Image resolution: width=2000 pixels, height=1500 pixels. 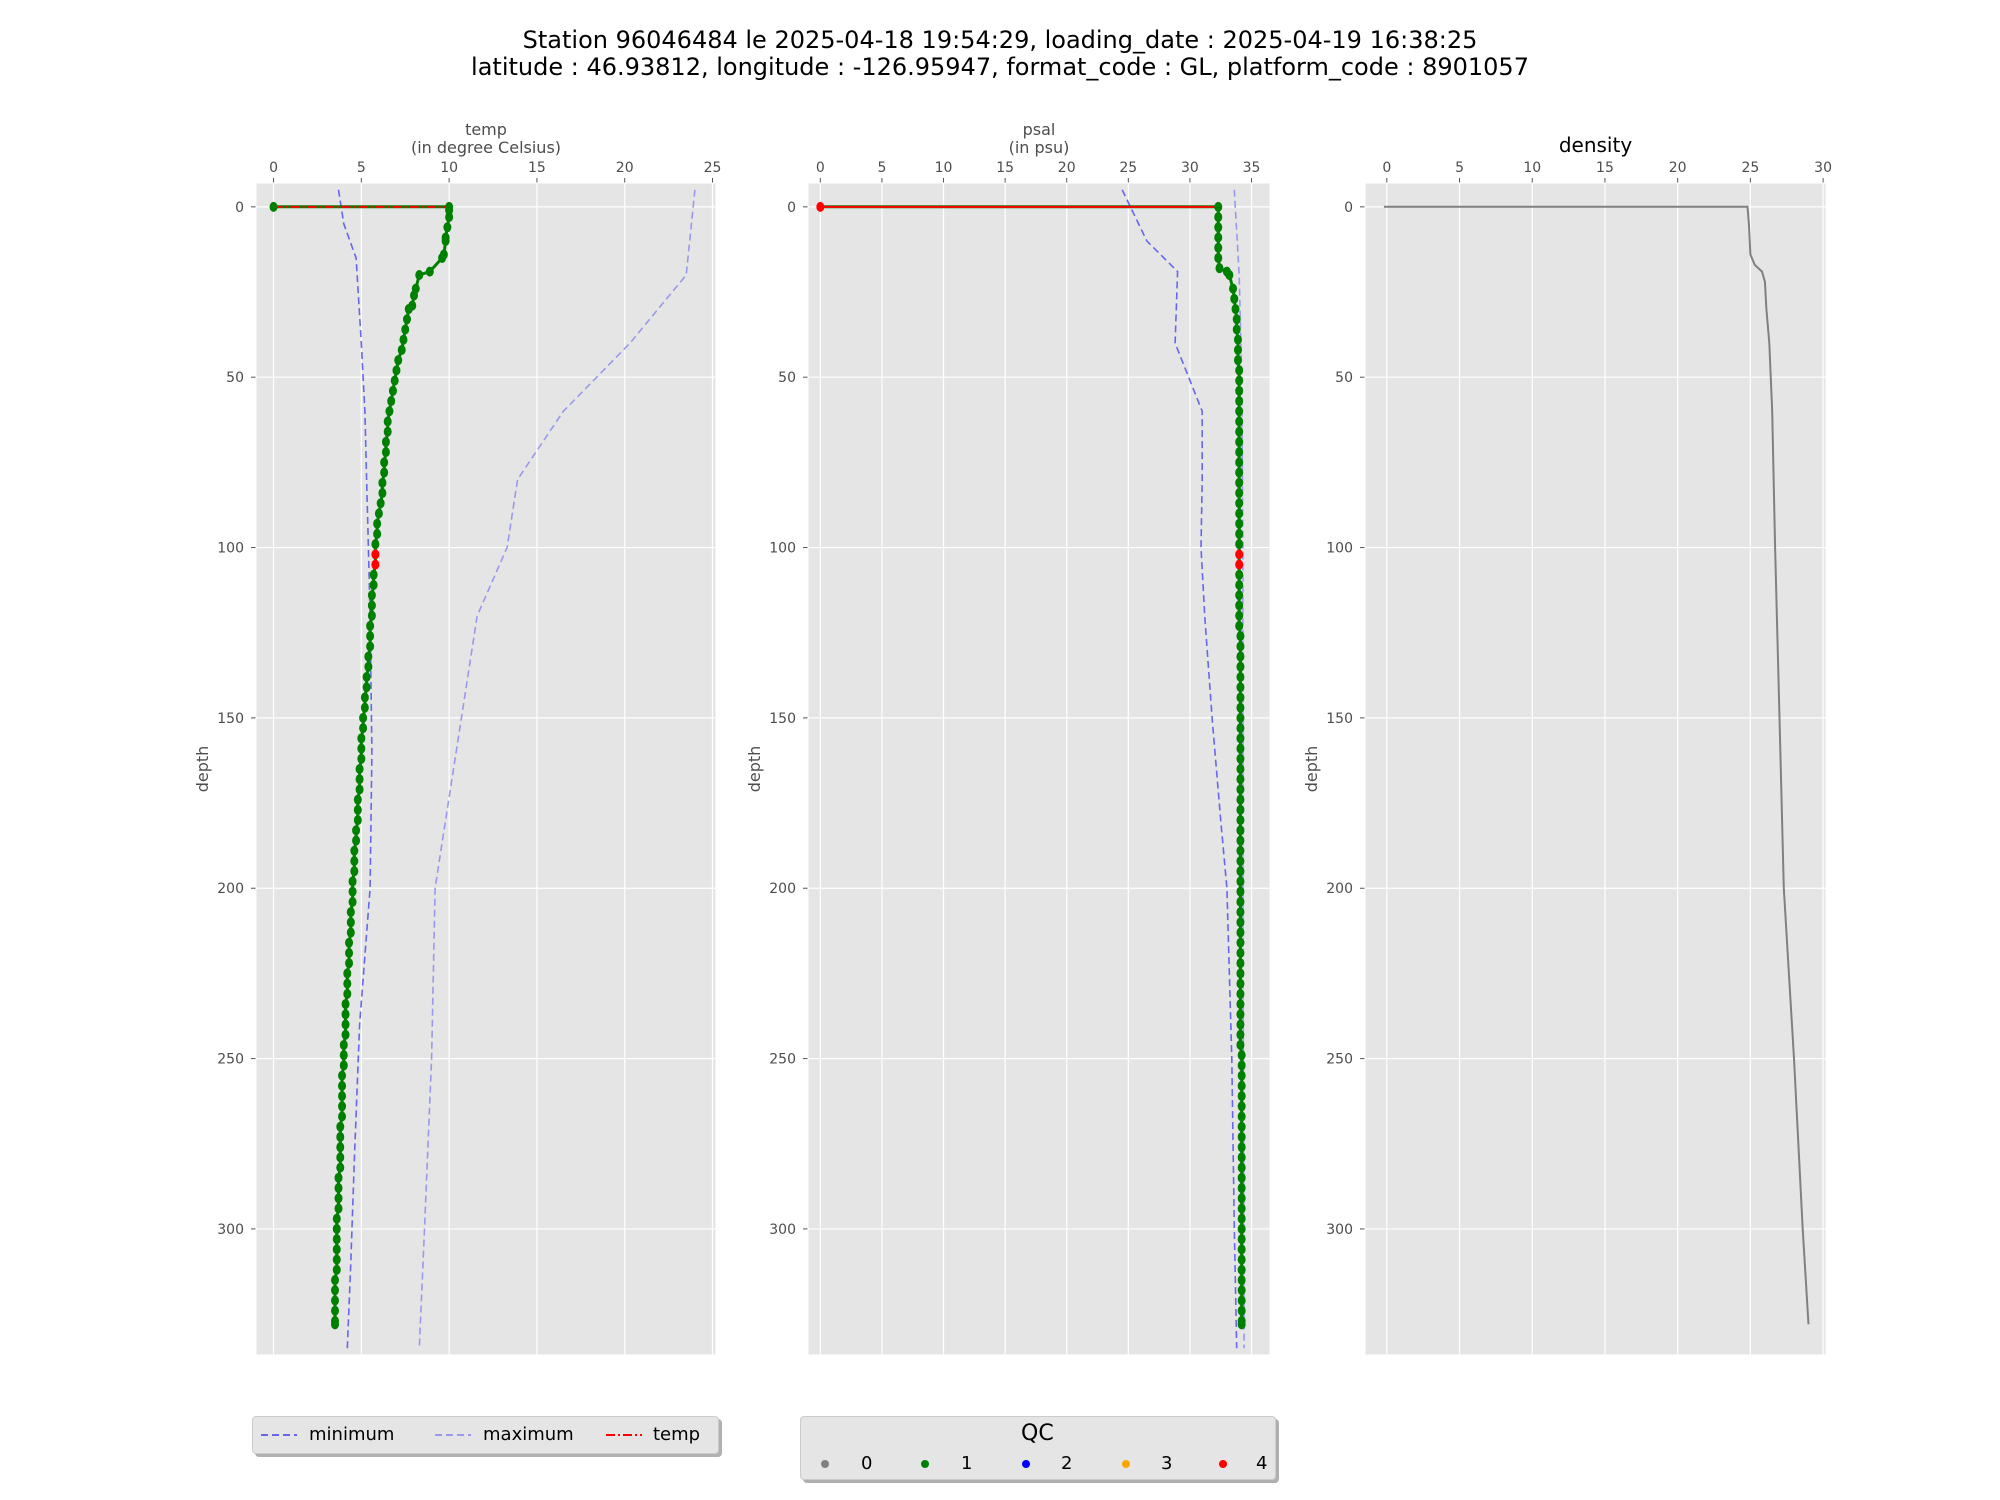 What do you see at coordinates (1595, 145) in the screenshot?
I see `panel-title: density` at bounding box center [1595, 145].